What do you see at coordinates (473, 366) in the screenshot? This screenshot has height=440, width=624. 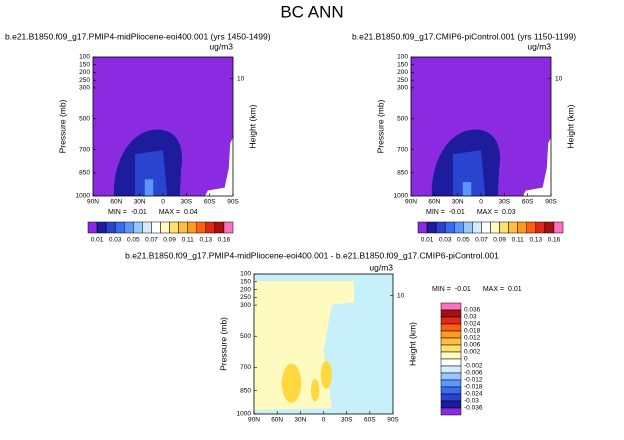 I see `colorbar-label: -0.002` at bounding box center [473, 366].